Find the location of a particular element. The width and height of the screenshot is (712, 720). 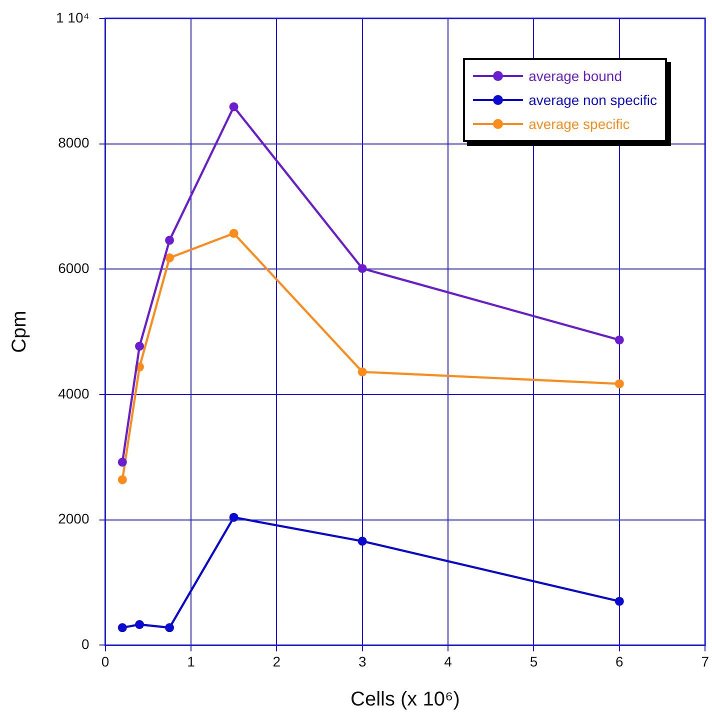

x-tick-label: 5 is located at coordinates (534, 661).